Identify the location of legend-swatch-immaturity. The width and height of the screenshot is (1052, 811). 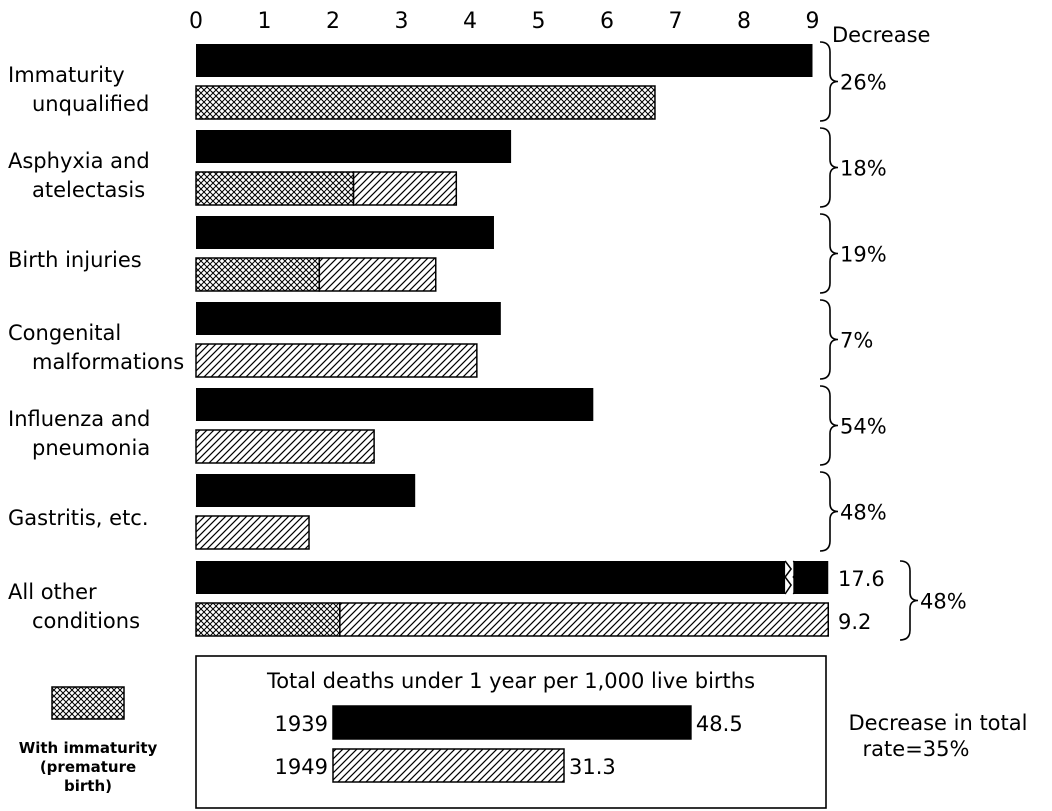
(88, 703).